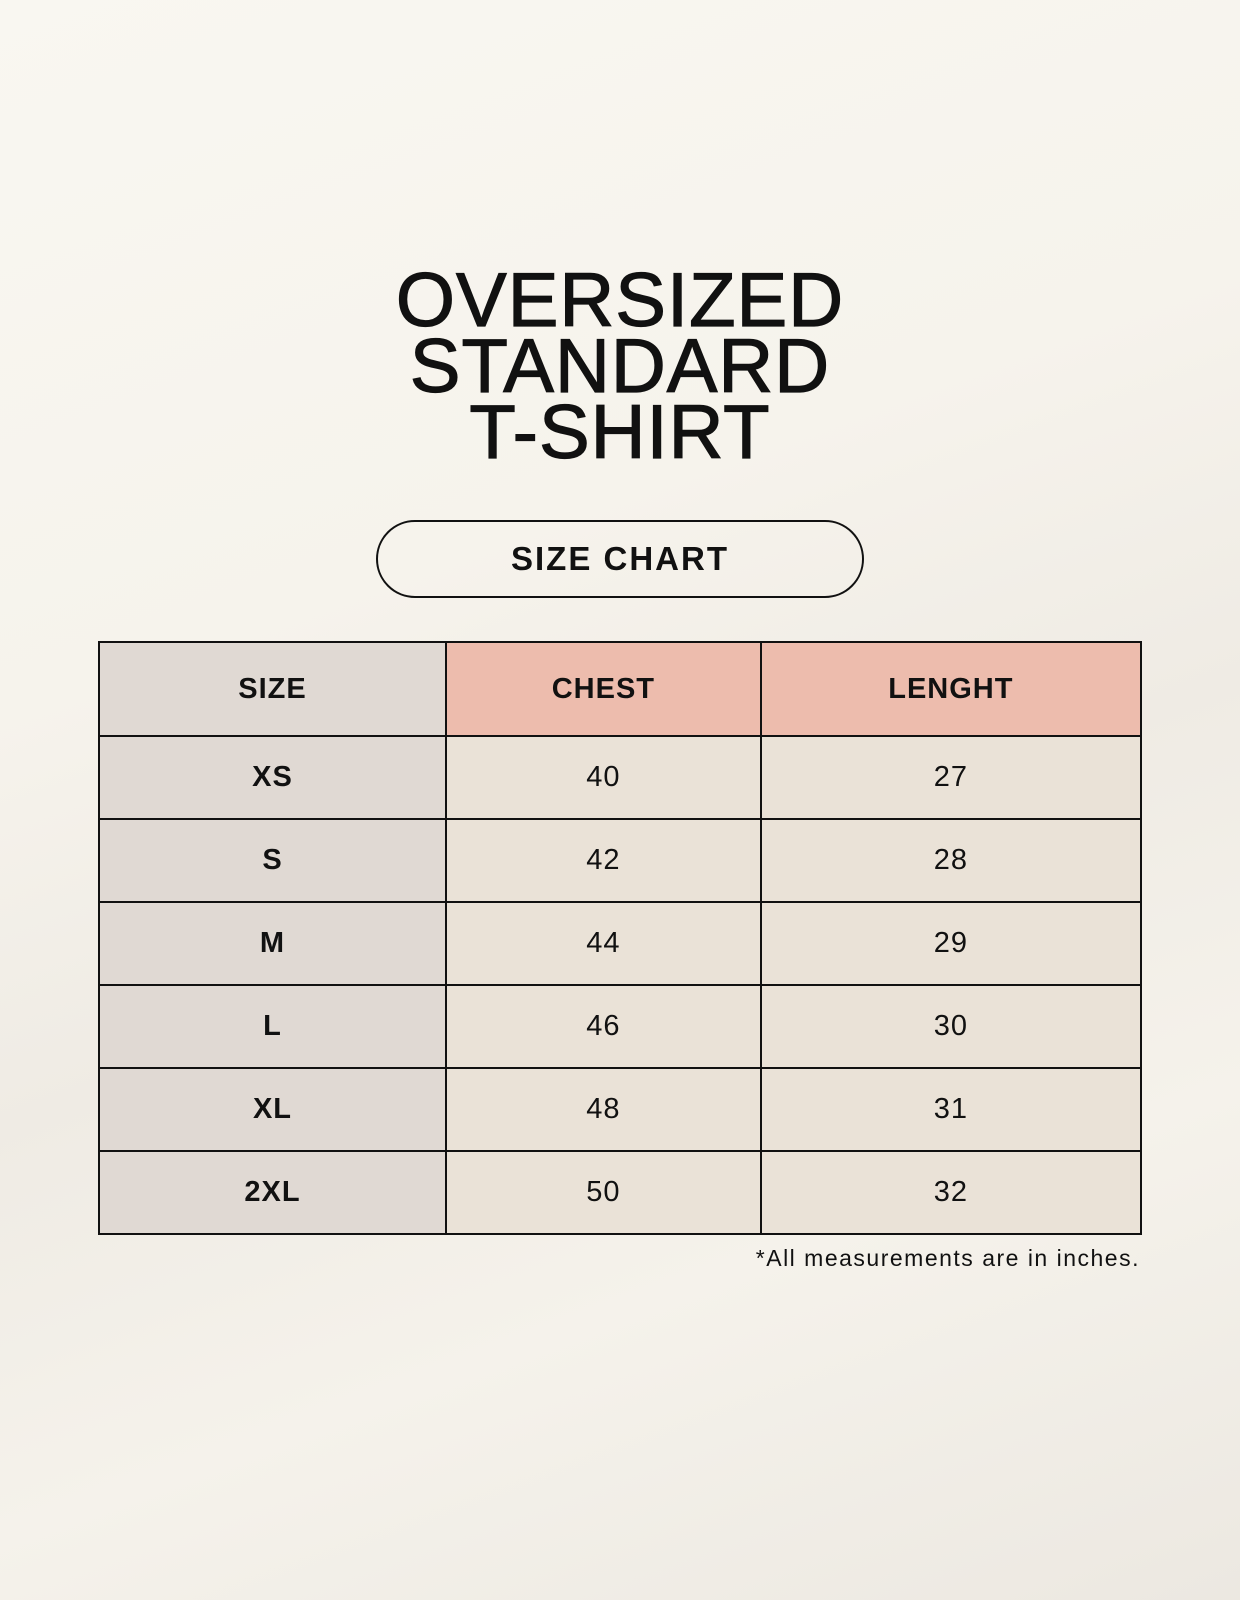 The image size is (1240, 1600). Describe the element at coordinates (951, 860) in the screenshot. I see `cell-length: 28` at that location.